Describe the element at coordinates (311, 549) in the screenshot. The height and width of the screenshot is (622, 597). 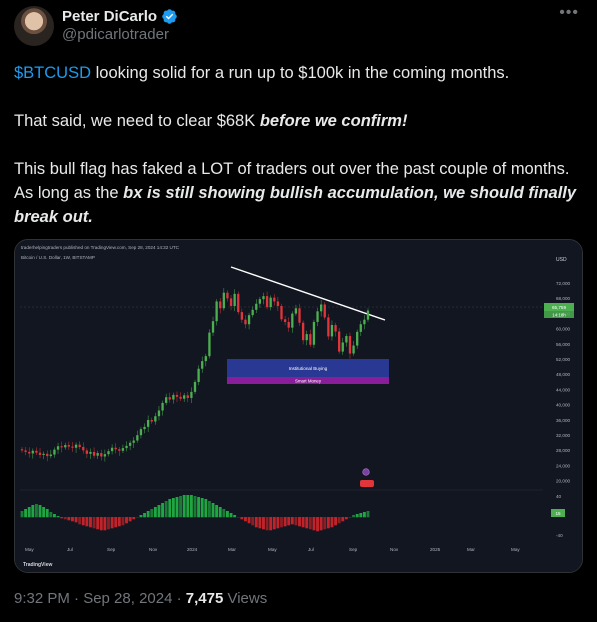
I see `time-tick-label: Jul` at that location.